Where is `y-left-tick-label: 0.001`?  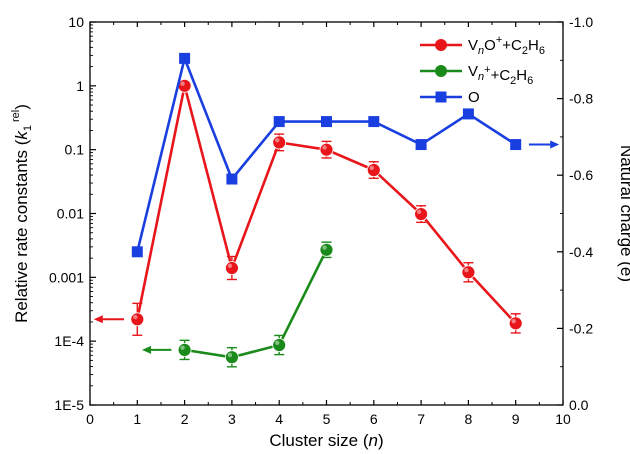
y-left-tick-label: 0.001 is located at coordinates (66, 277).